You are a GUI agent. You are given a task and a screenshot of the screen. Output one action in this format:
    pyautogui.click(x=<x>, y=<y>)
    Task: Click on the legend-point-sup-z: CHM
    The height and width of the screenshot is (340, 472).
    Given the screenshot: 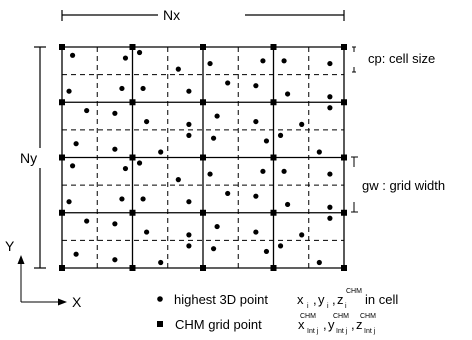 What is the action you would take?
    pyautogui.click(x=354, y=291)
    